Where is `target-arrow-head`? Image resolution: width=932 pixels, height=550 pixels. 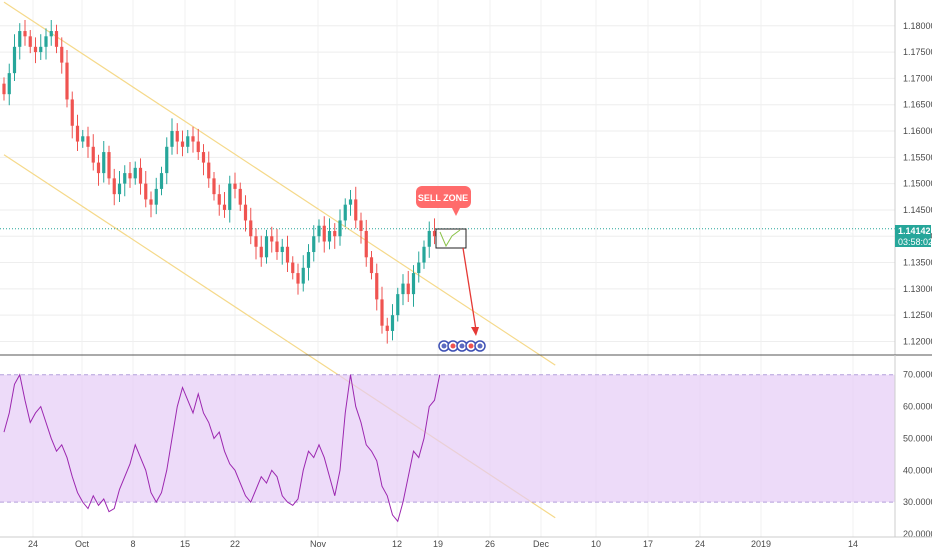 target-arrow-head is located at coordinates (475, 331).